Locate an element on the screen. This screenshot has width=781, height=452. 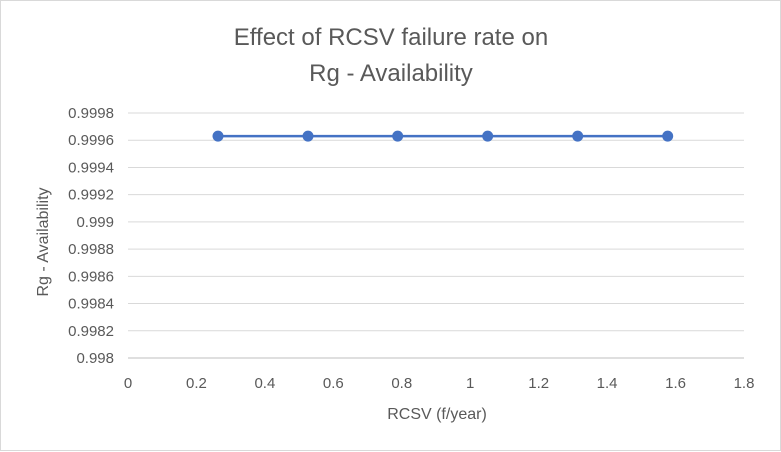
x-tick-label: 0 is located at coordinates (128, 383).